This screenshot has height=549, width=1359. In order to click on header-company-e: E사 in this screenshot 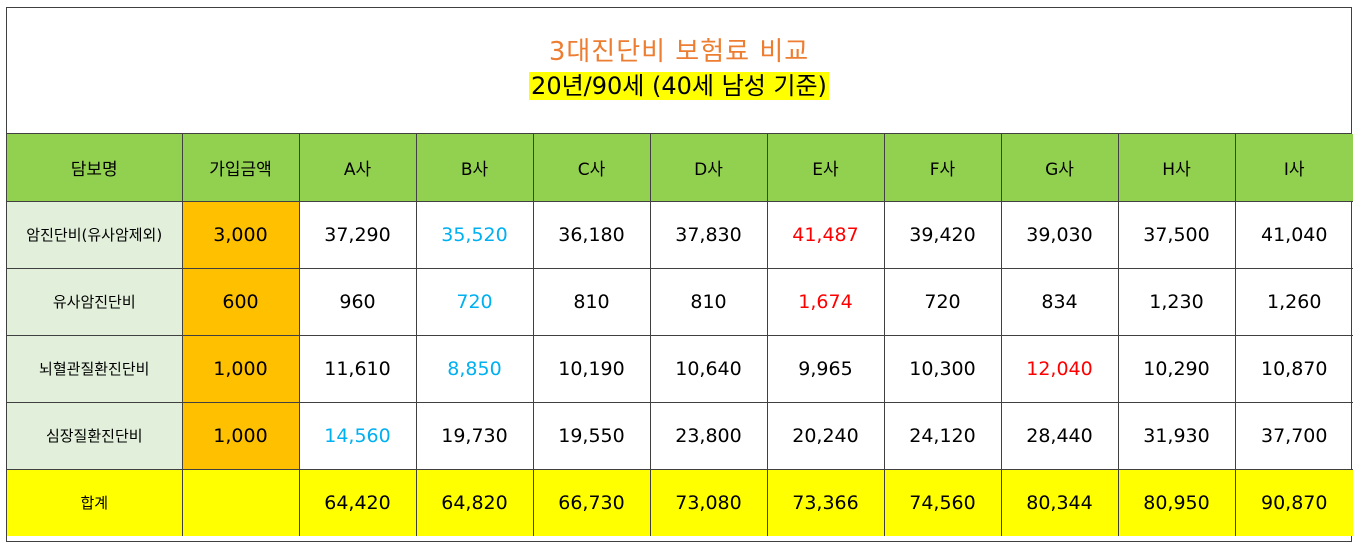, I will do `click(825, 168)`.